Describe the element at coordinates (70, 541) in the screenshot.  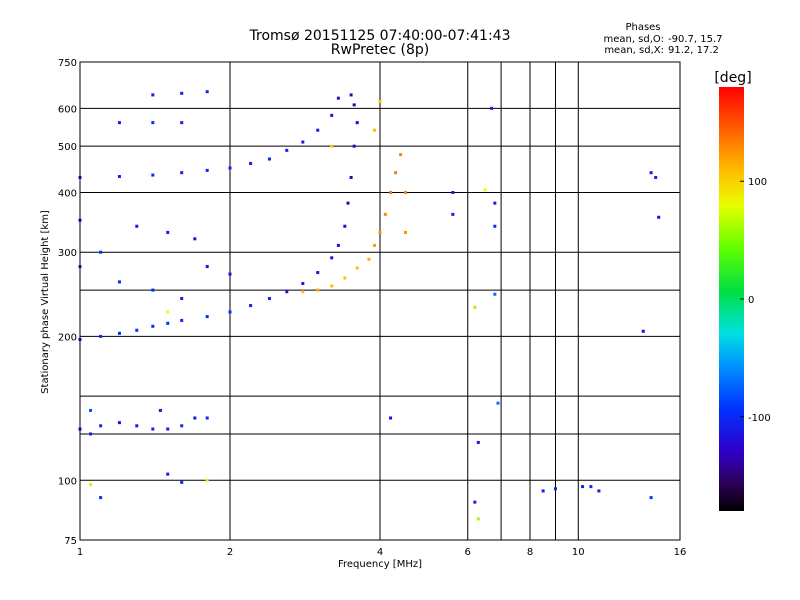
I see `y-tick-label: 75` at that location.